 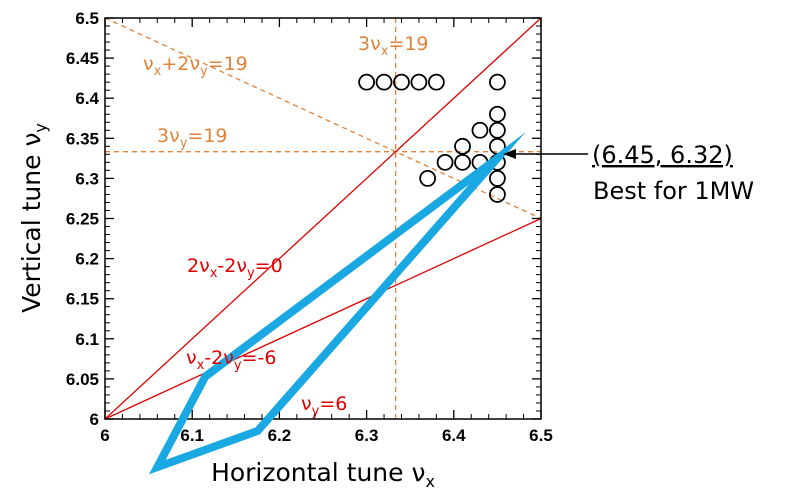 What do you see at coordinates (280, 435) in the screenshot?
I see `x-tick-label: 6.2` at bounding box center [280, 435].